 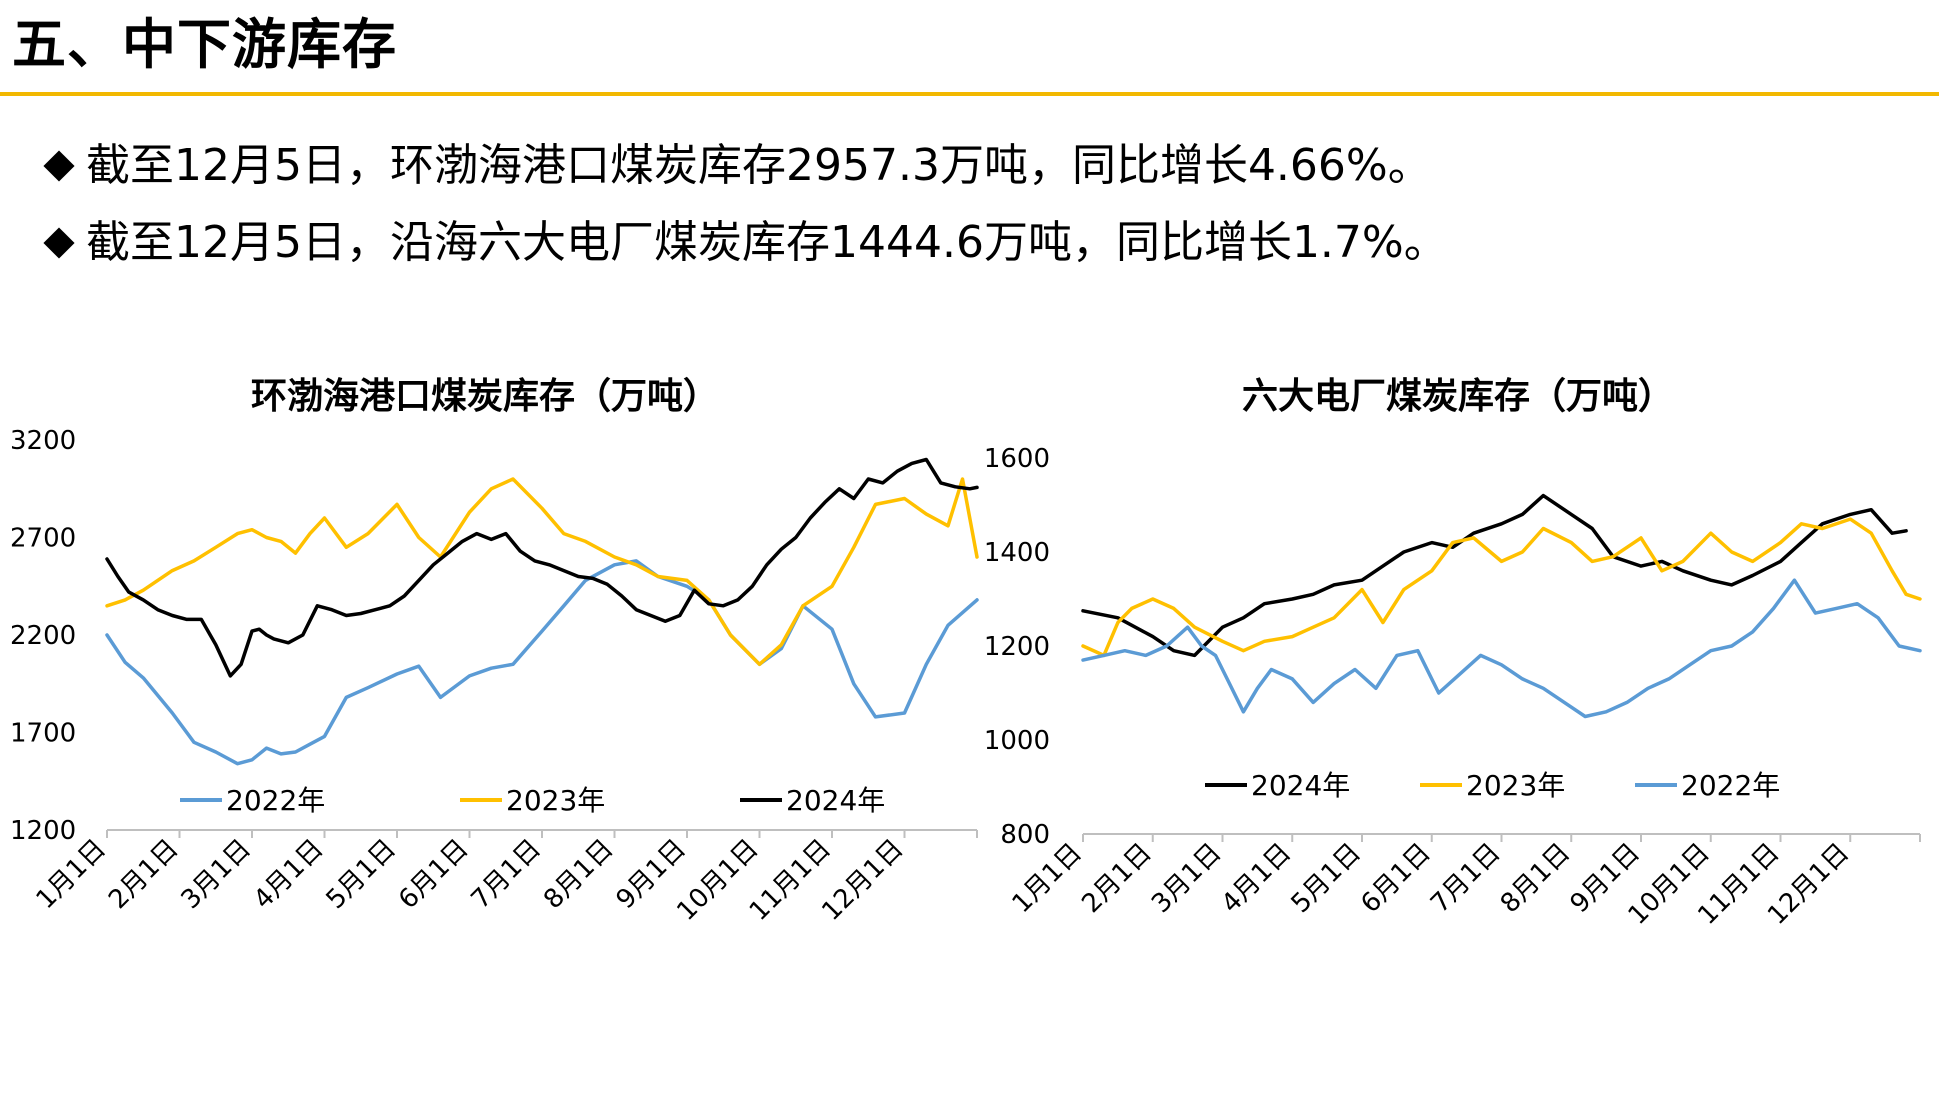 I want to click on y-tick-label: 1700, so click(x=43, y=734).